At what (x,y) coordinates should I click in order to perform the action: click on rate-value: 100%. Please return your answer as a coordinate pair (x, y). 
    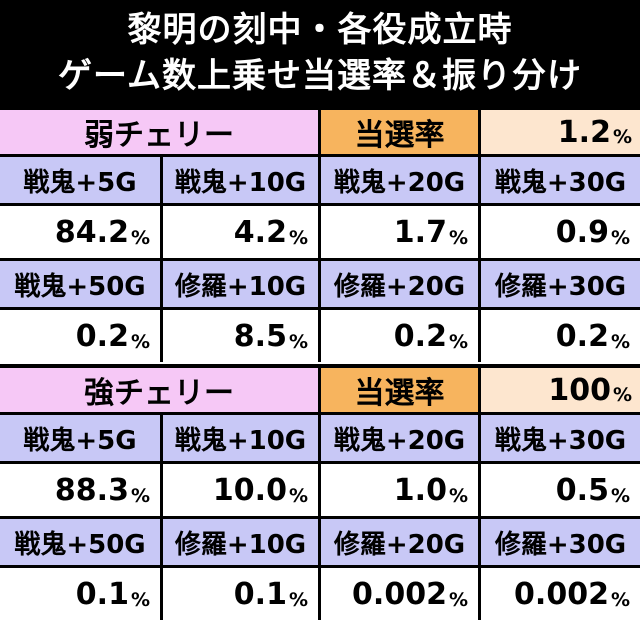
    Looking at the image, I should click on (560, 390).